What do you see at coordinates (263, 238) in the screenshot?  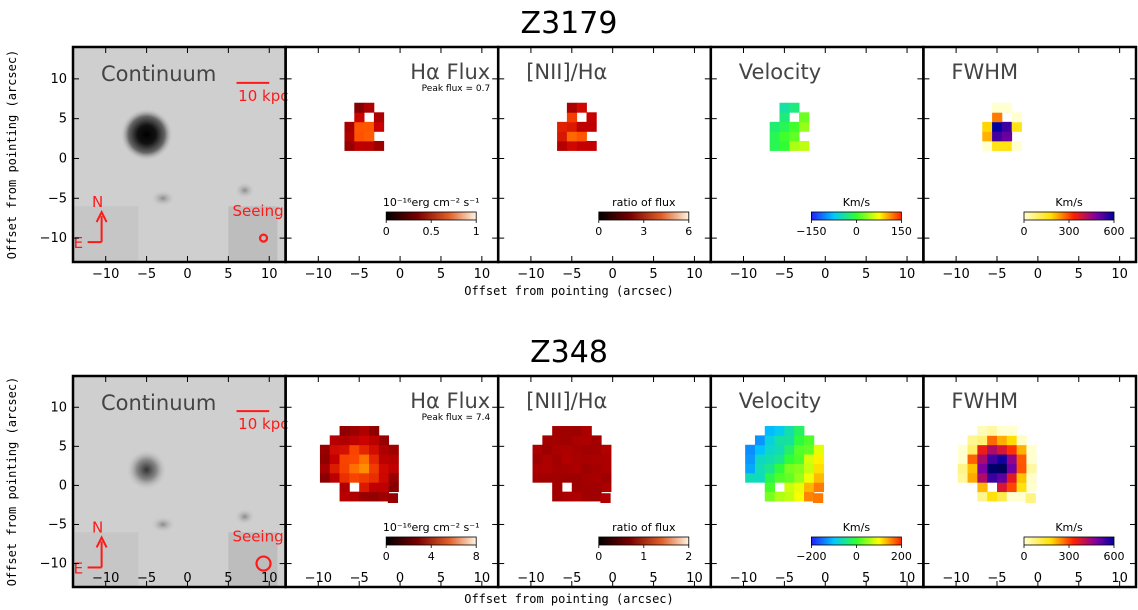 I see `seeing-circle` at bounding box center [263, 238].